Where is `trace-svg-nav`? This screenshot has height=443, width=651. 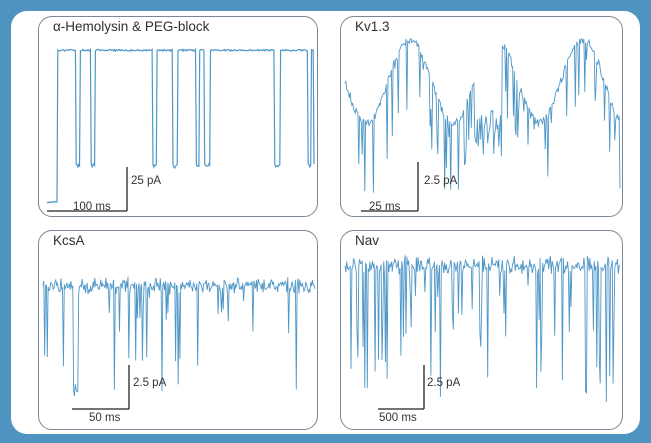 trace-svg-nav is located at coordinates (482, 332).